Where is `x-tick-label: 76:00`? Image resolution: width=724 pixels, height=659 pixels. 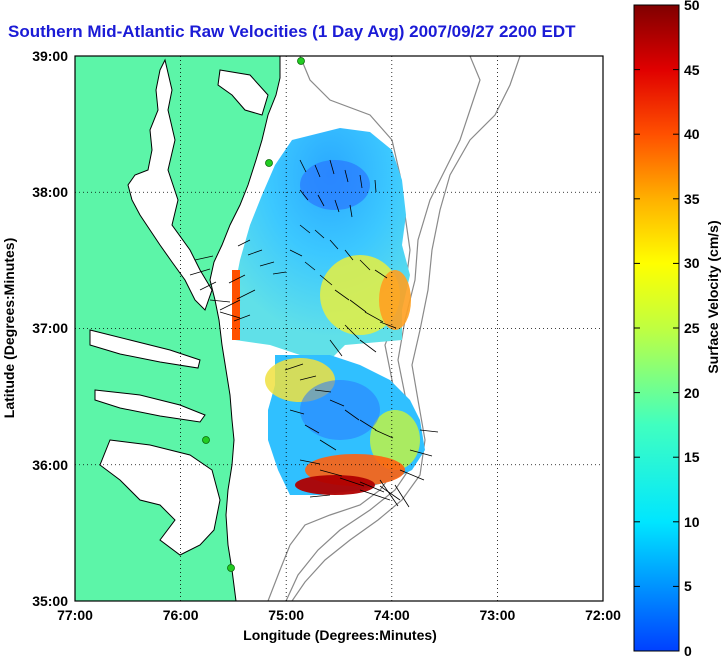 x-tick-label: 76:00 is located at coordinates (181, 615).